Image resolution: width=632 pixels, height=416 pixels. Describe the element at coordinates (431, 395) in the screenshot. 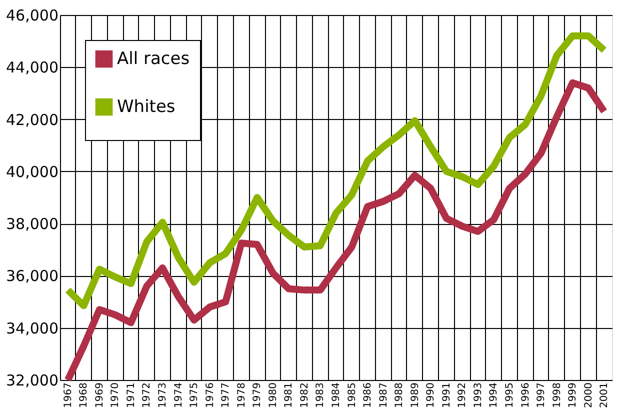

I see `x-tick-label: 1990` at that location.